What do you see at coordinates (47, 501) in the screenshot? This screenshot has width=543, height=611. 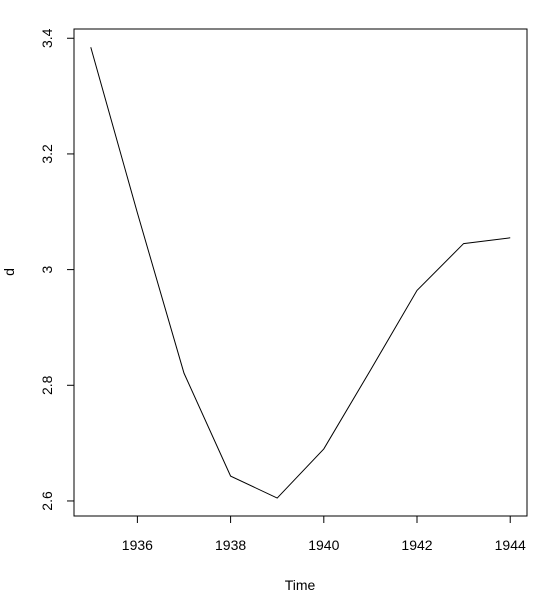 I see `y-tick-label: 2.6` at bounding box center [47, 501].